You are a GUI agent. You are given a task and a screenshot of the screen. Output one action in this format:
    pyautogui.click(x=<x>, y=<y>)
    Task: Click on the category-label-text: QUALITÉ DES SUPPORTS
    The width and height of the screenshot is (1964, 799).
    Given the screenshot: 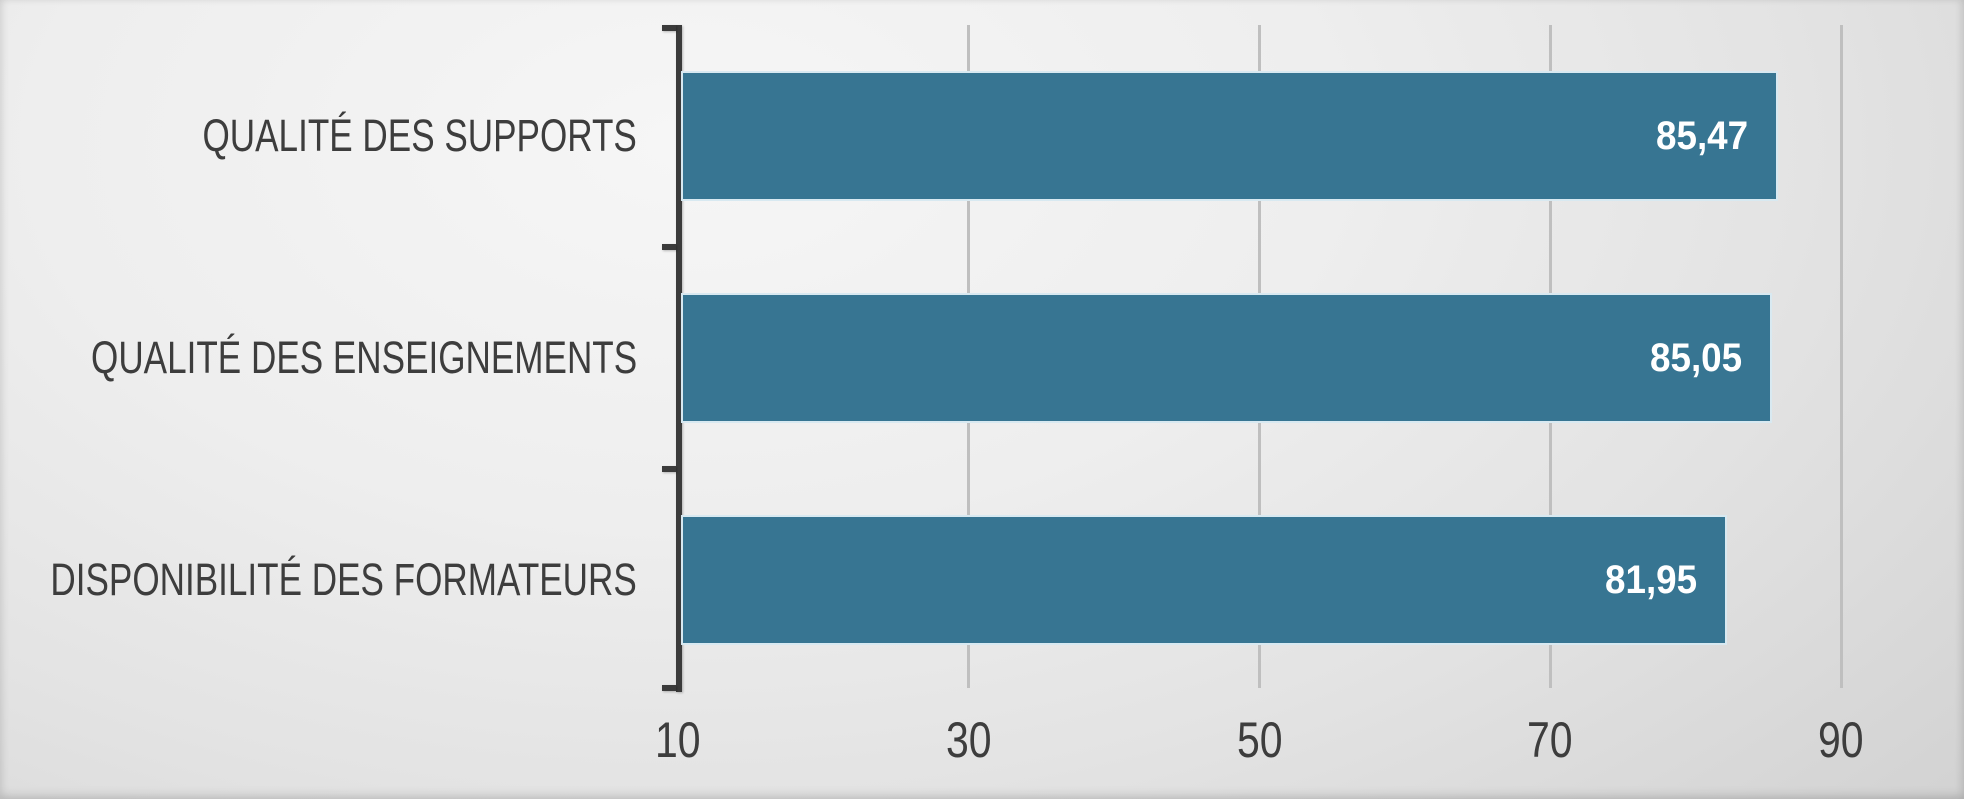 What is the action you would take?
    pyautogui.click(x=419, y=135)
    